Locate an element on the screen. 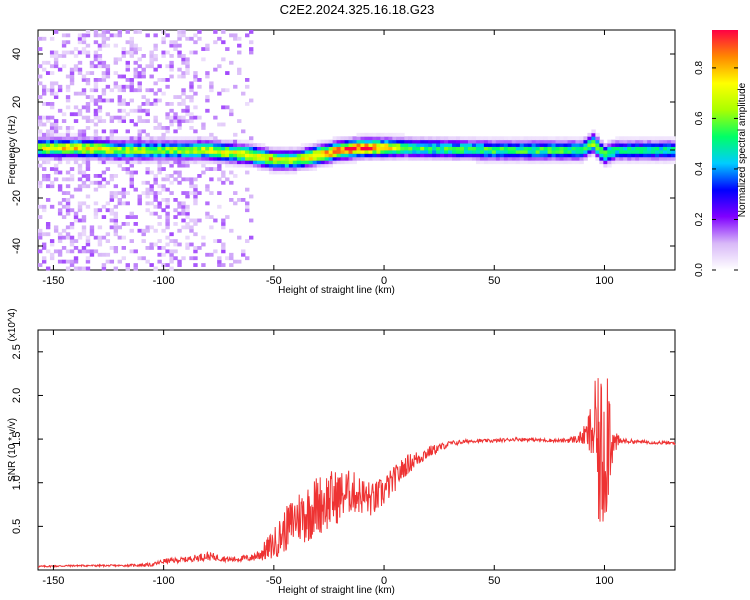 Image resolution: width=750 pixels, height=600 pixels. colorbar-tick-label: 0.2 is located at coordinates (699, 219).